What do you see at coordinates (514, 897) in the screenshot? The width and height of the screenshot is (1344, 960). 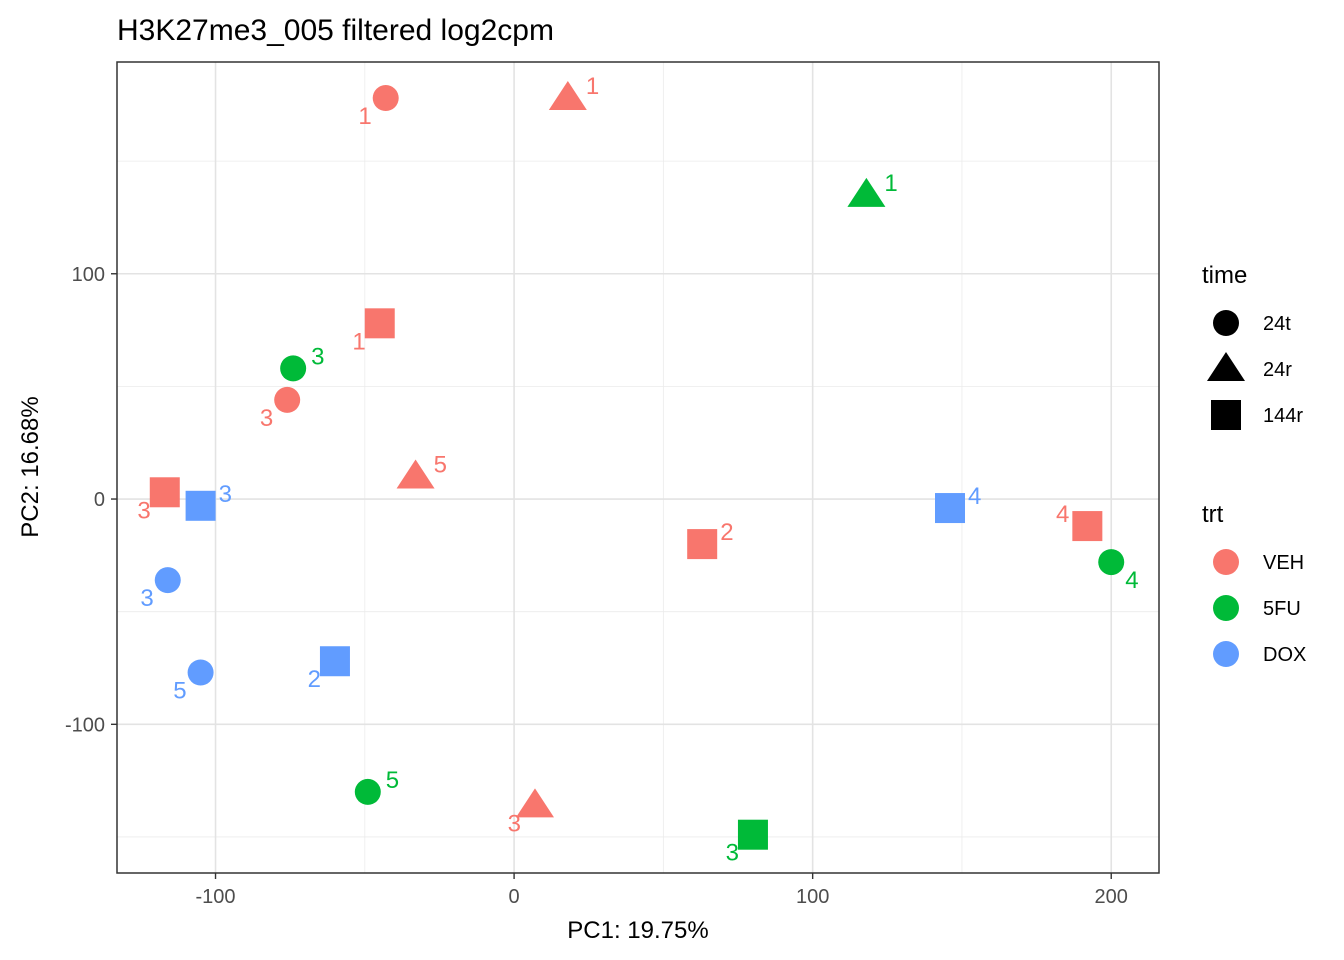 I see `x-tick-label: 0` at bounding box center [514, 897].